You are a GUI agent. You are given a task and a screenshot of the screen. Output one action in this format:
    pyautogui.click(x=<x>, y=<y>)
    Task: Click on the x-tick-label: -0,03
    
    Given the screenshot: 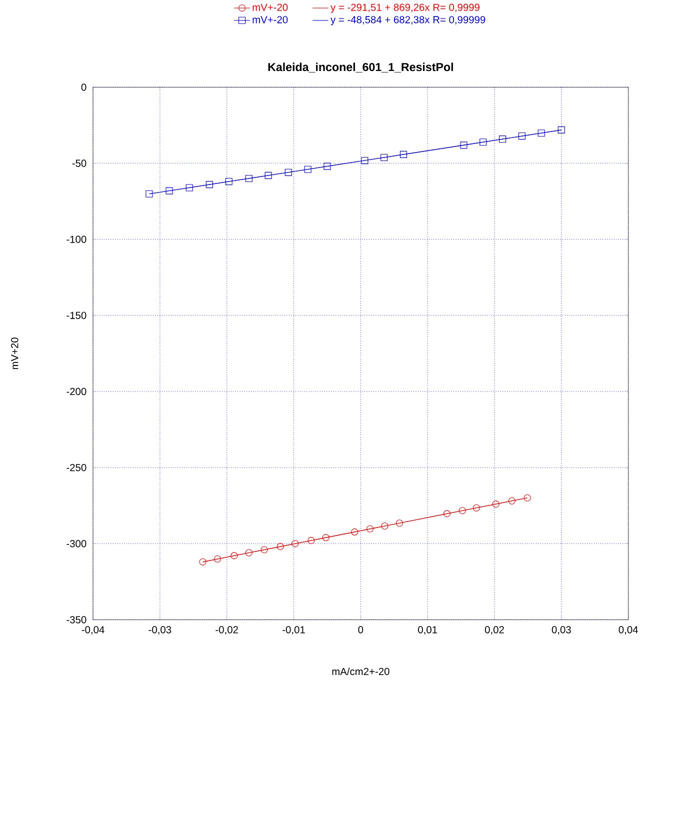 What is the action you would take?
    pyautogui.click(x=160, y=630)
    